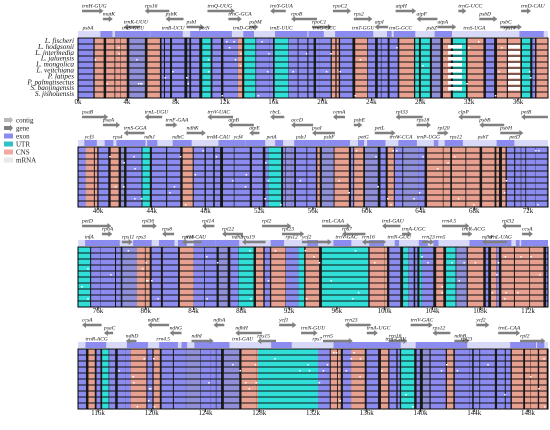 This screenshot has height=430, width=550. I want to click on gene-label: psbM, so click(255, 23).